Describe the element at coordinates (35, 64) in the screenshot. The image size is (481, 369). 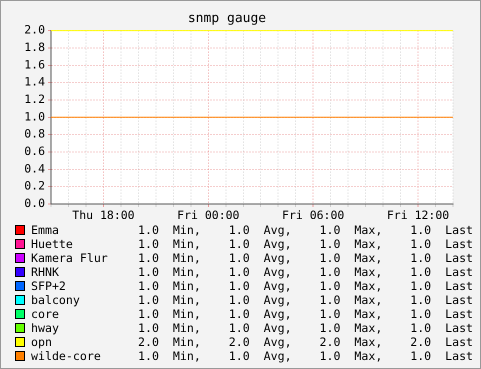
I see `y-tick-label: 1.6` at that location.